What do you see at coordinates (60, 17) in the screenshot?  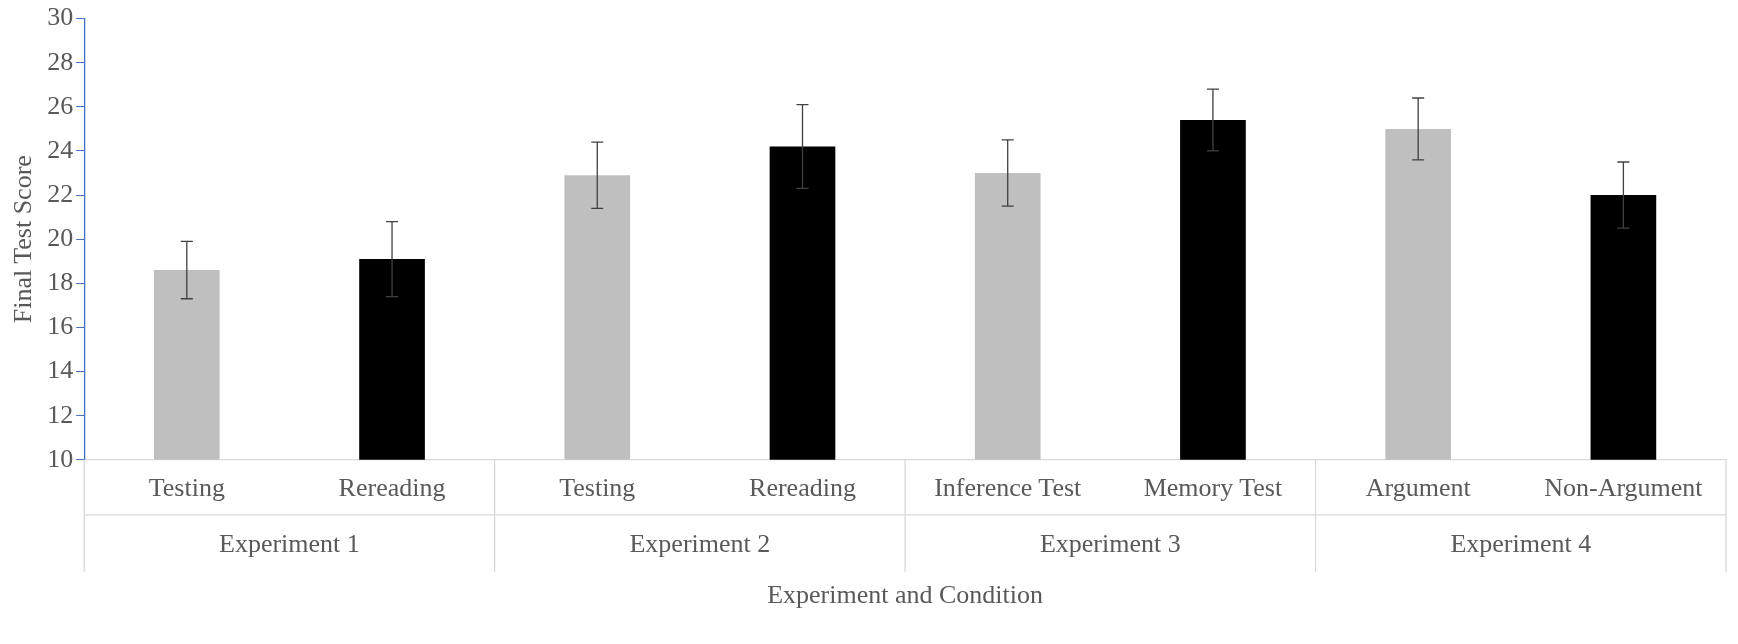 I see `y-tick-label: 30` at bounding box center [60, 17].